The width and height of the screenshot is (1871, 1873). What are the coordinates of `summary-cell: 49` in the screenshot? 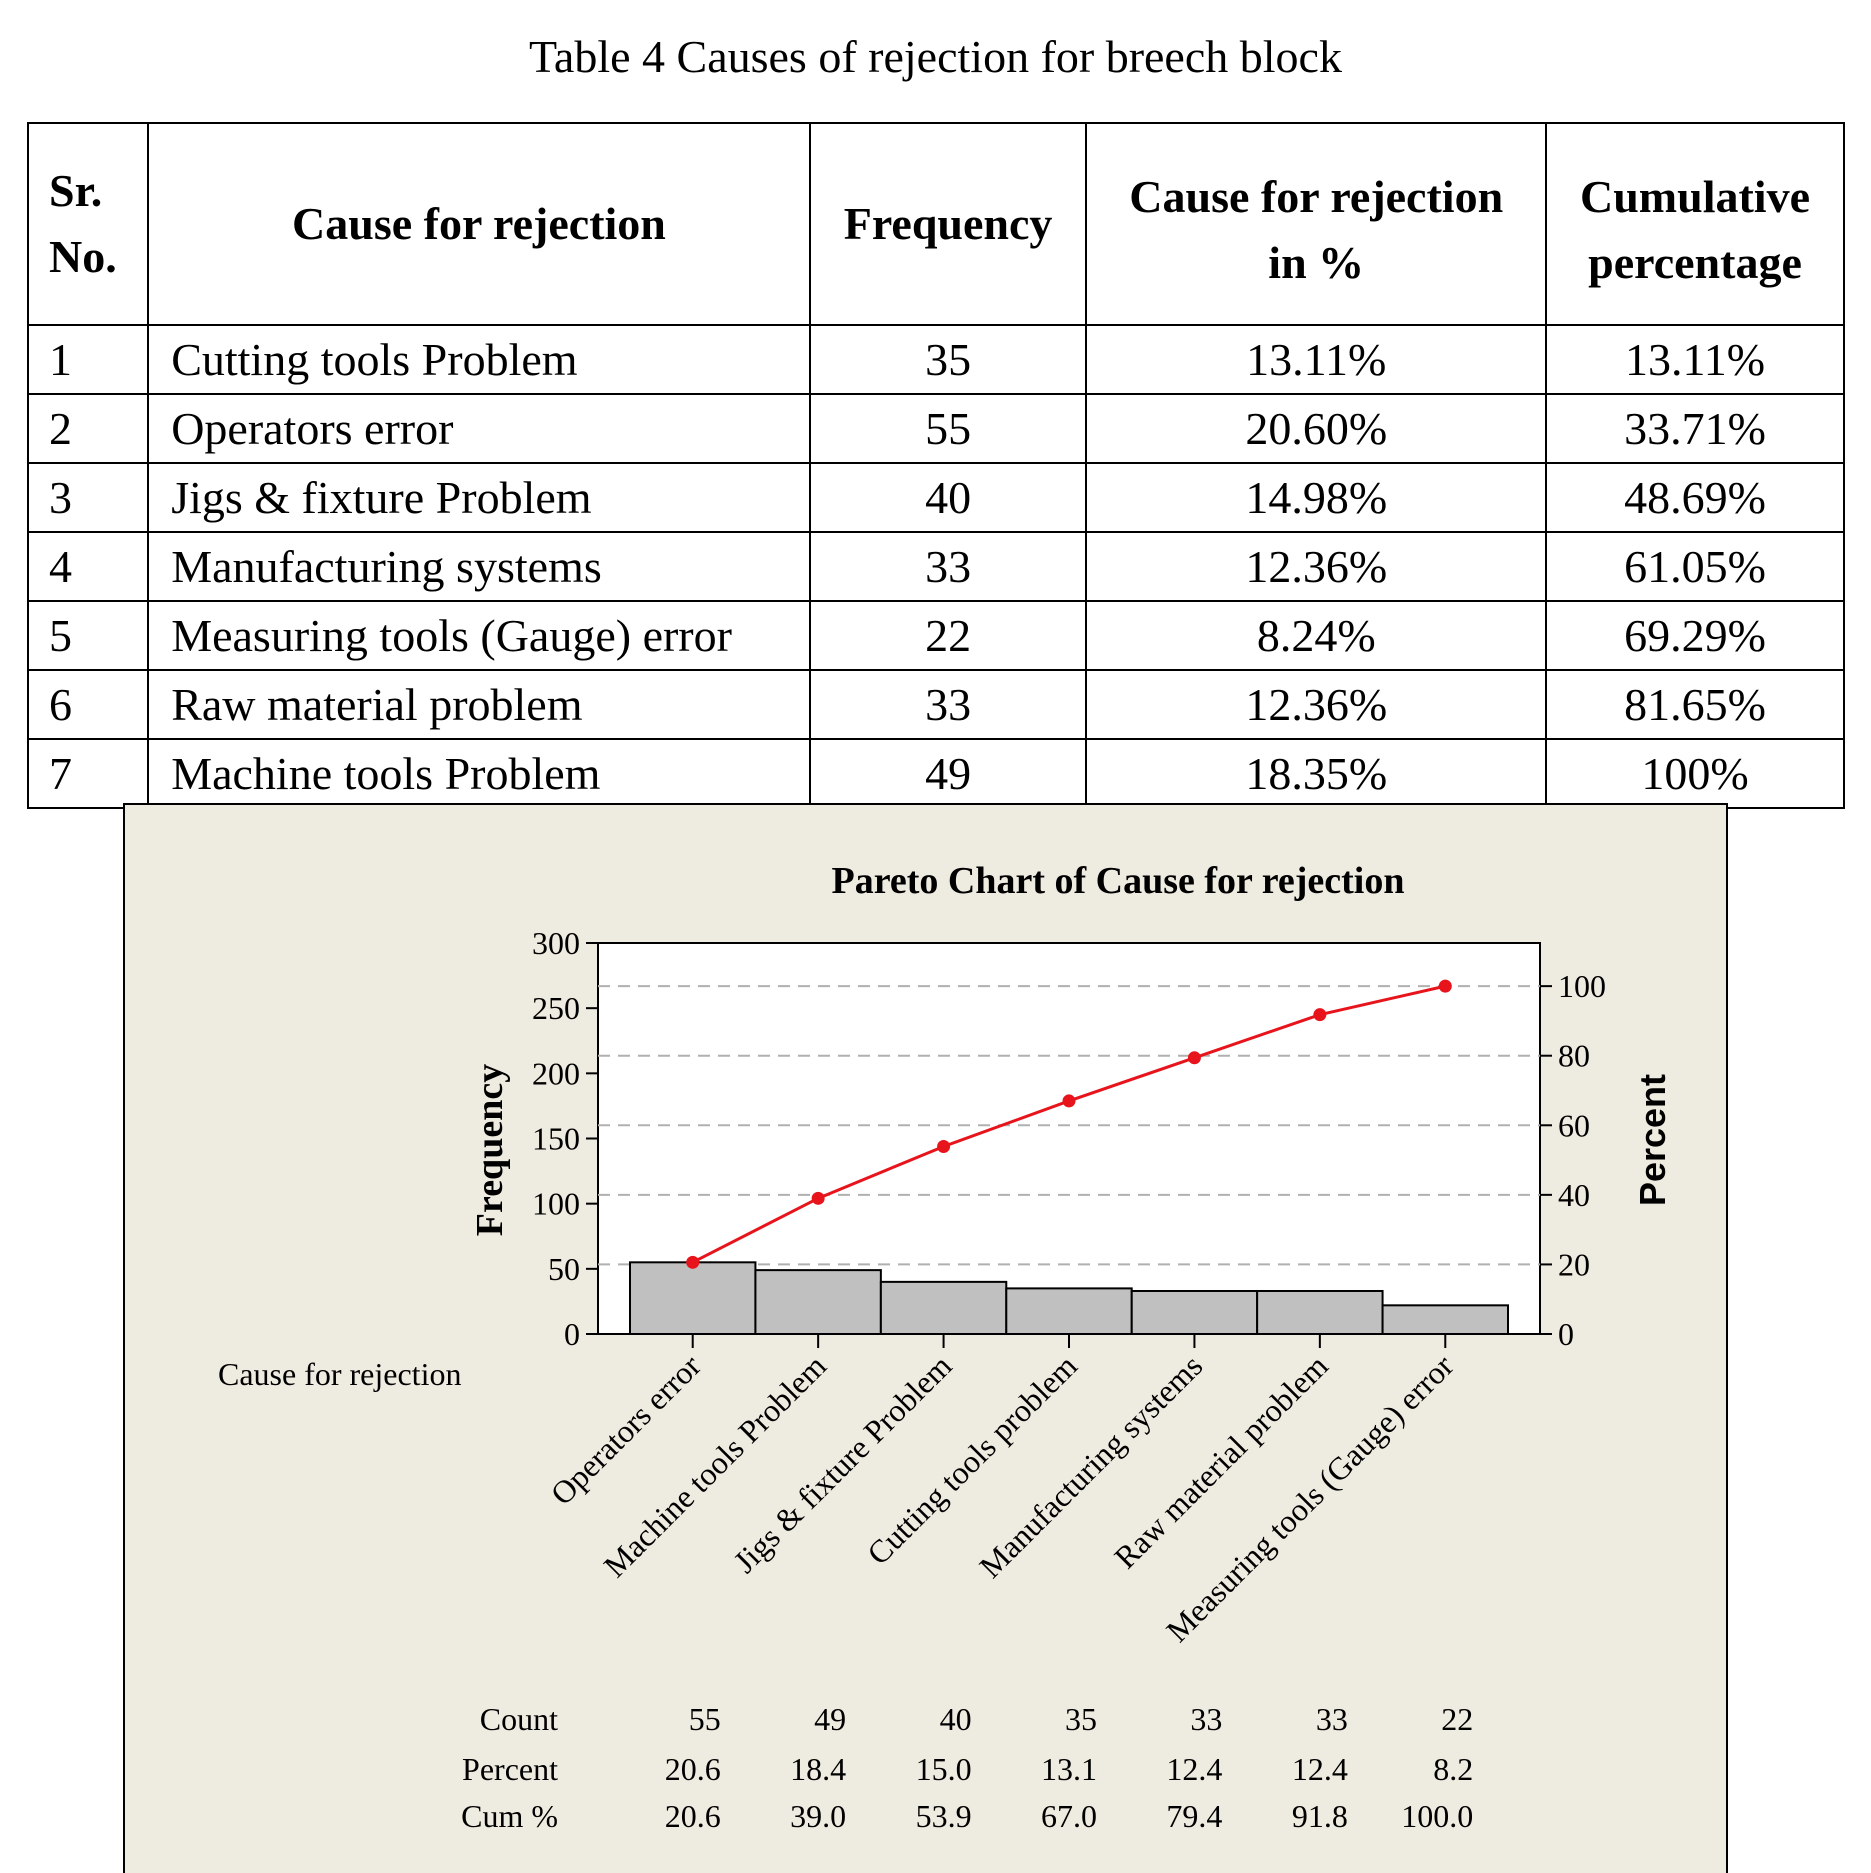 It's located at (830, 1719).